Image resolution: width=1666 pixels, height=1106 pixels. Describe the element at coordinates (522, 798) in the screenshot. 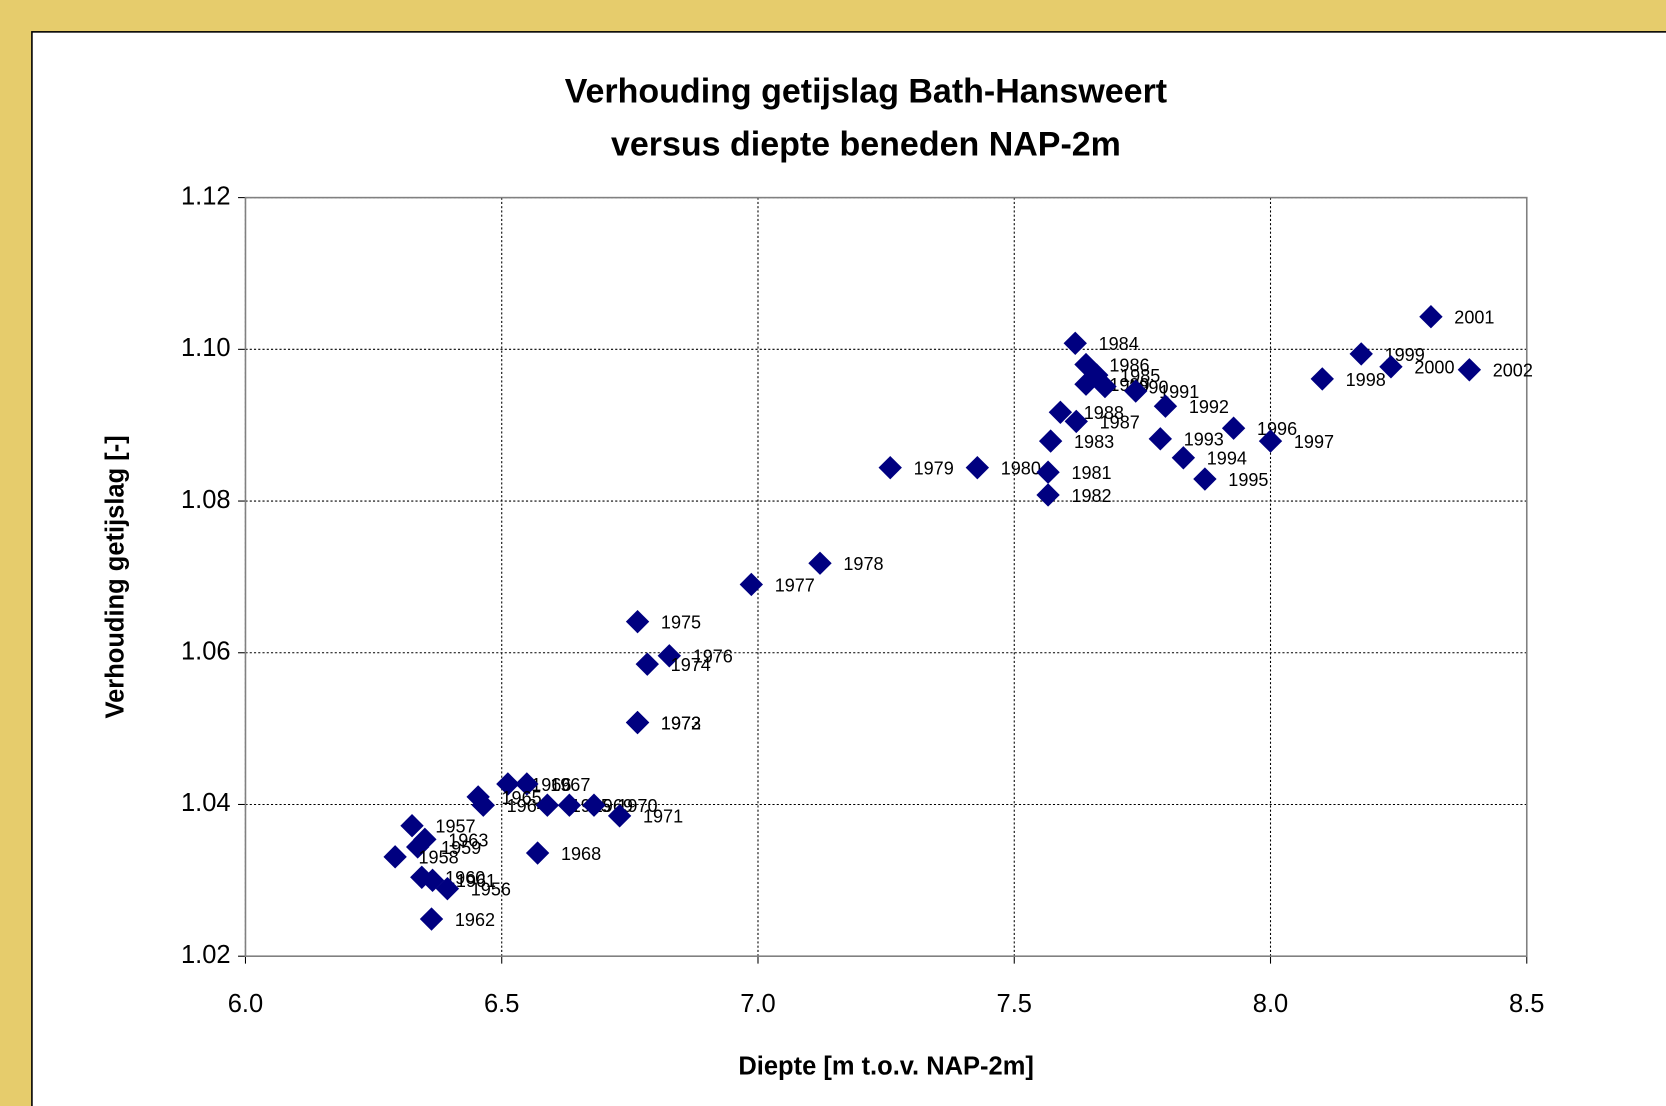

I see `point-label: 1965` at that location.